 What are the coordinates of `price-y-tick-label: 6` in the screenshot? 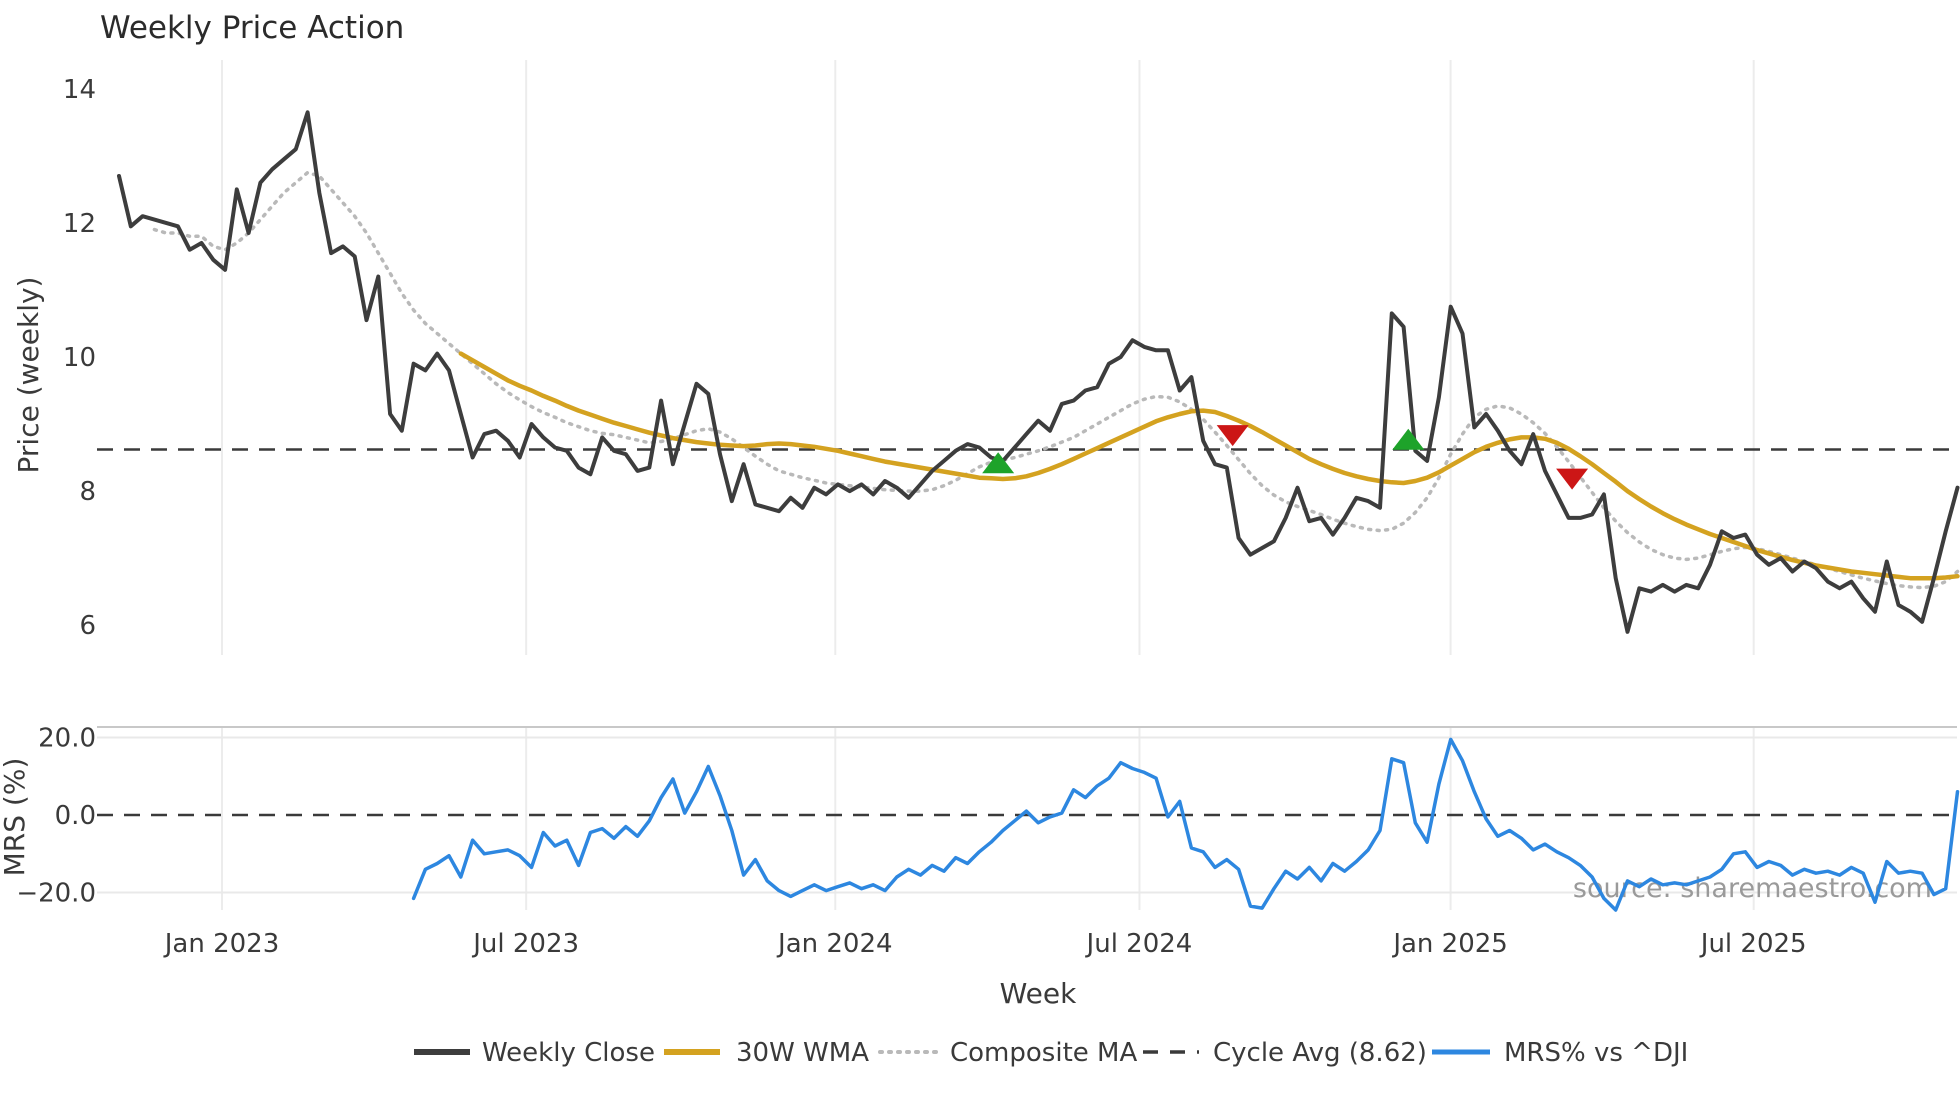 It's located at (87, 626).